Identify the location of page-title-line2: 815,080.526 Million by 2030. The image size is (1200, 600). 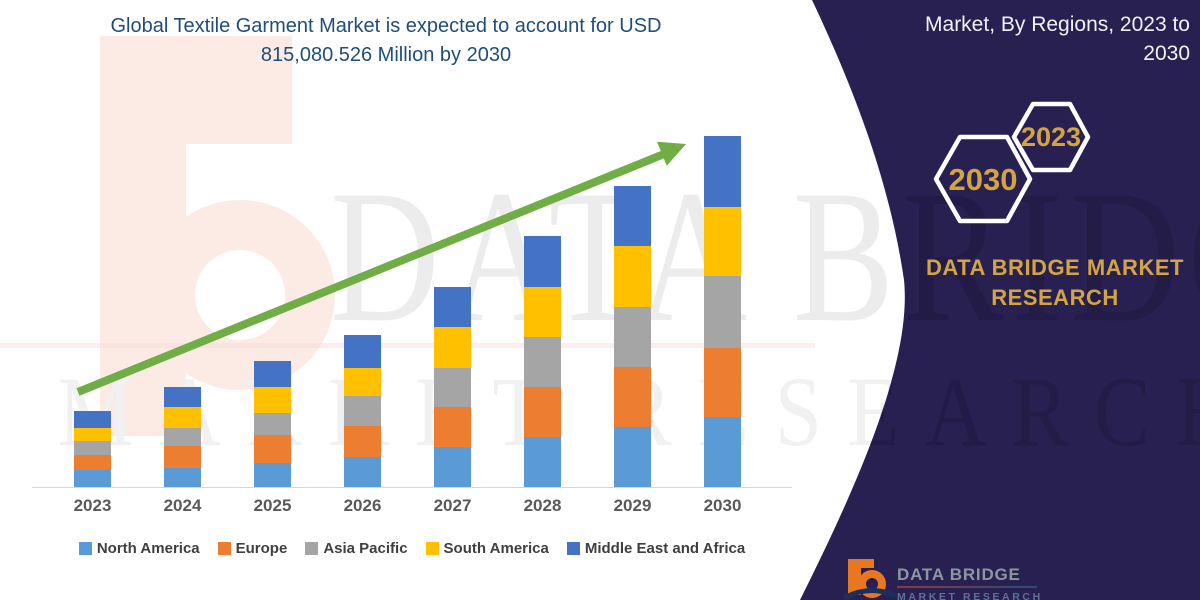
(386, 55).